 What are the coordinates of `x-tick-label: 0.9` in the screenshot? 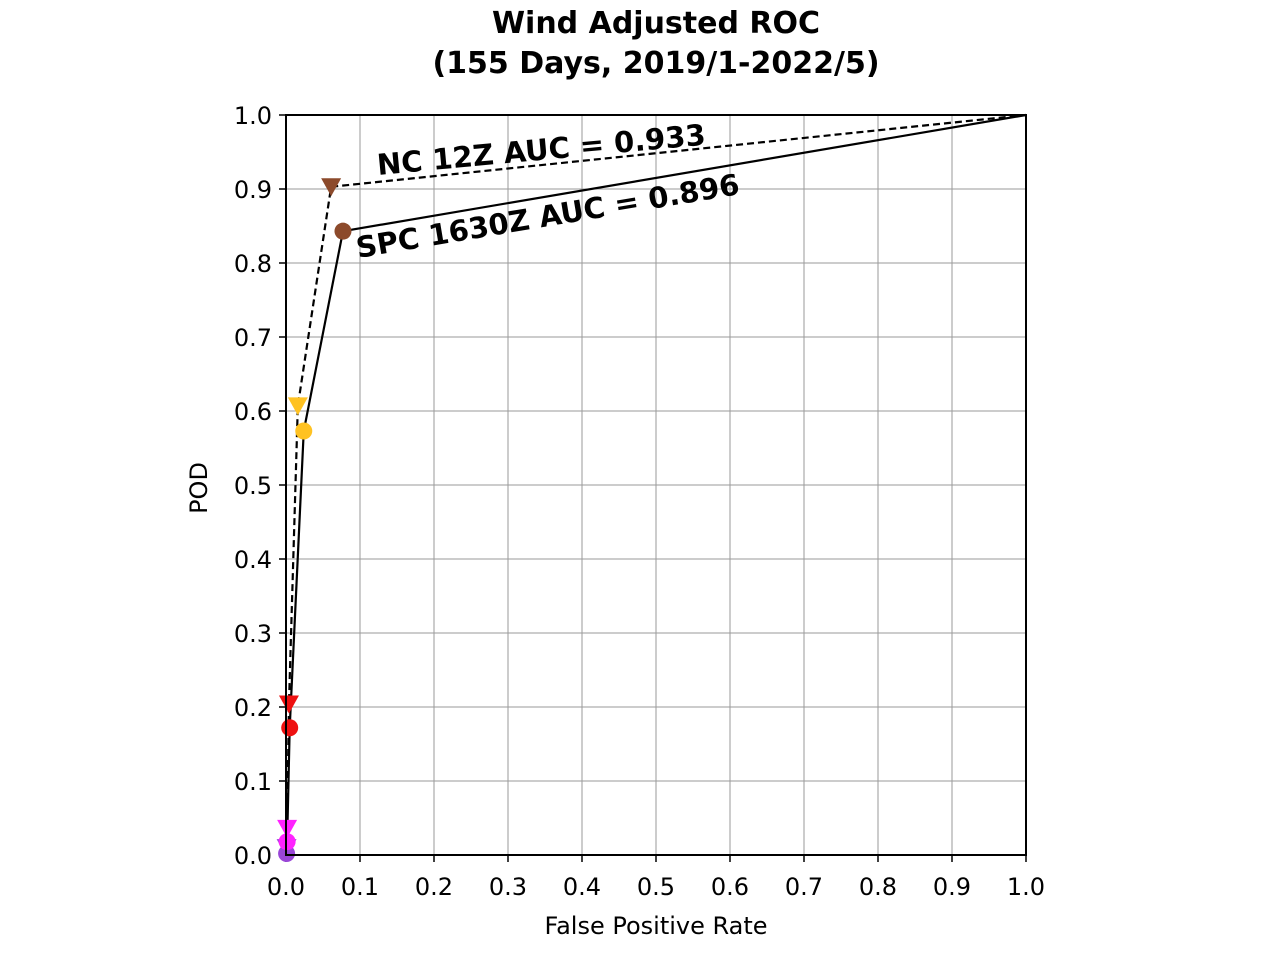 It's located at (952, 887).